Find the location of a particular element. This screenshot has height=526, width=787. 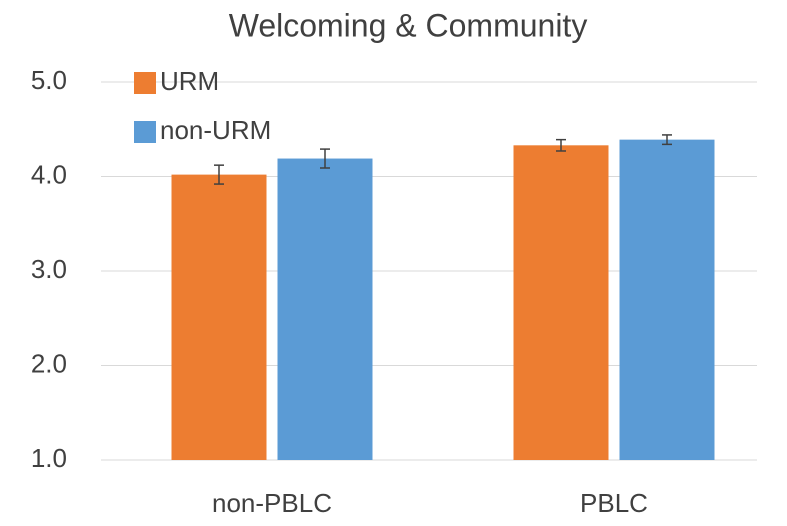

y-tick-label: 3.0 is located at coordinates (49, 269).